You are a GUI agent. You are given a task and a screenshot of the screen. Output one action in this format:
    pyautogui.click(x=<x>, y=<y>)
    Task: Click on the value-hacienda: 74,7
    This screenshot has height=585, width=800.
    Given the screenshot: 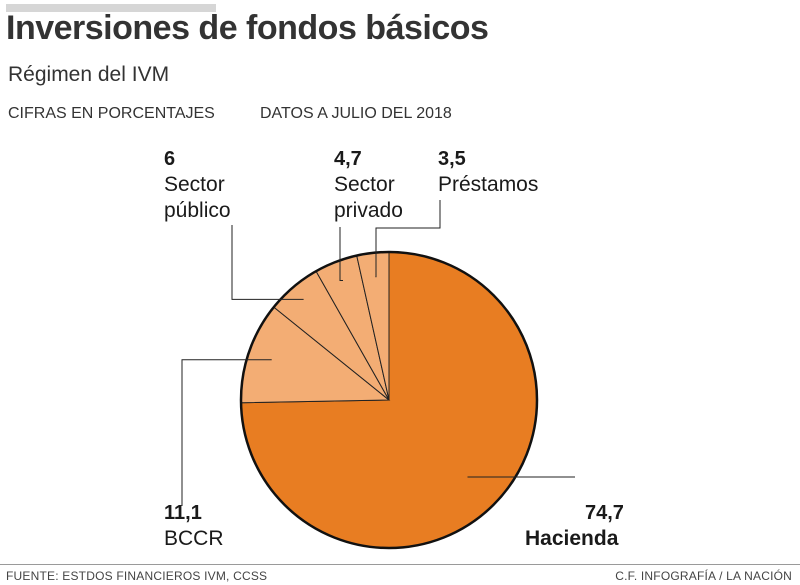 What is the action you would take?
    pyautogui.click(x=604, y=513)
    